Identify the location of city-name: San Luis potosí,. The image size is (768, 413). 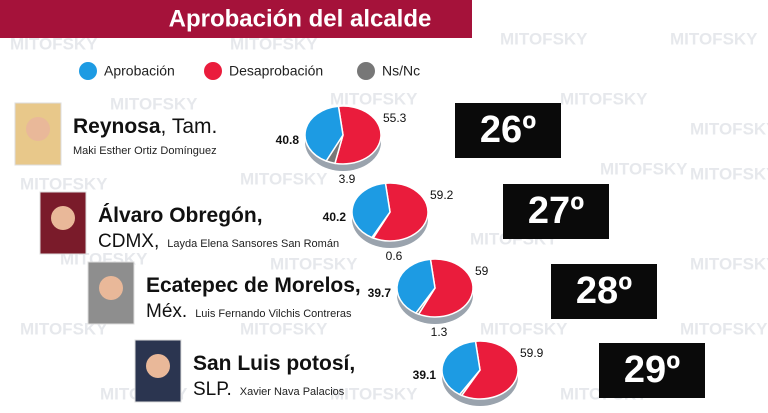
(274, 363).